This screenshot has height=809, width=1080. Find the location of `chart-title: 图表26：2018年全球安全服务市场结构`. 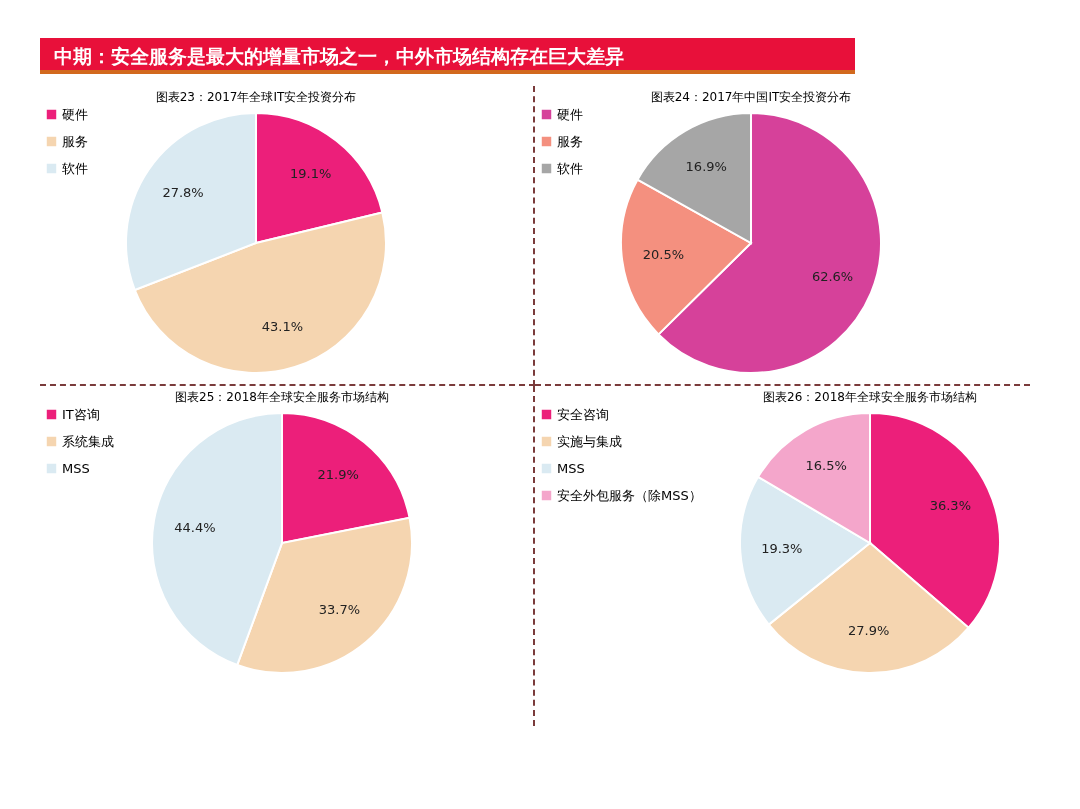

chart-title: 图表26：2018年全球安全服务市场结构 is located at coordinates (870, 397).